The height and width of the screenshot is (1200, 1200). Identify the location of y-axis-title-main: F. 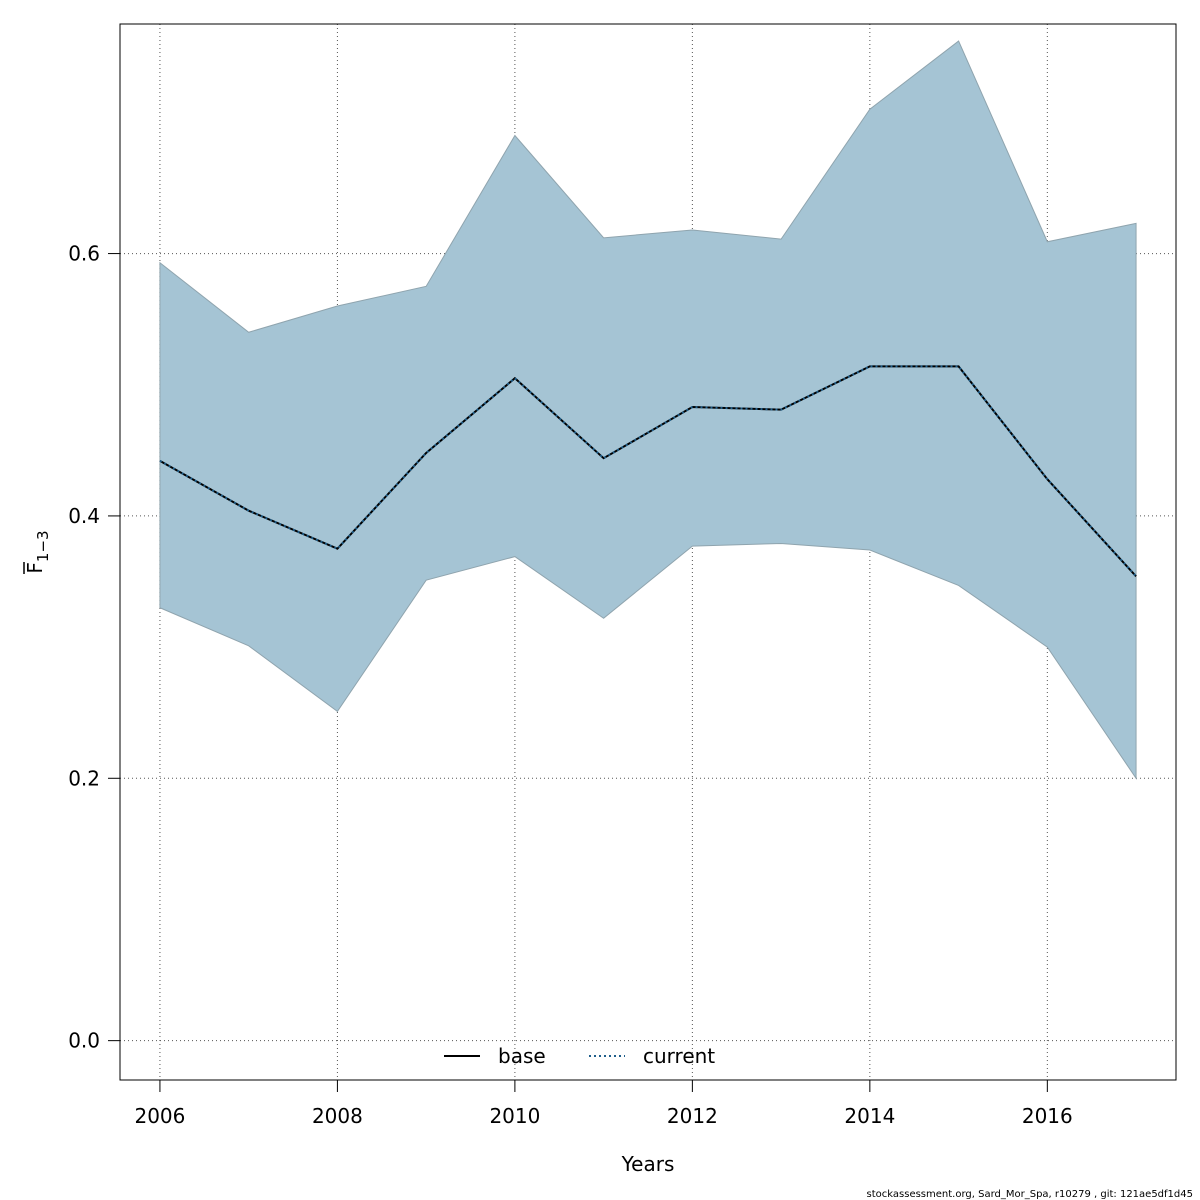
(35, 568).